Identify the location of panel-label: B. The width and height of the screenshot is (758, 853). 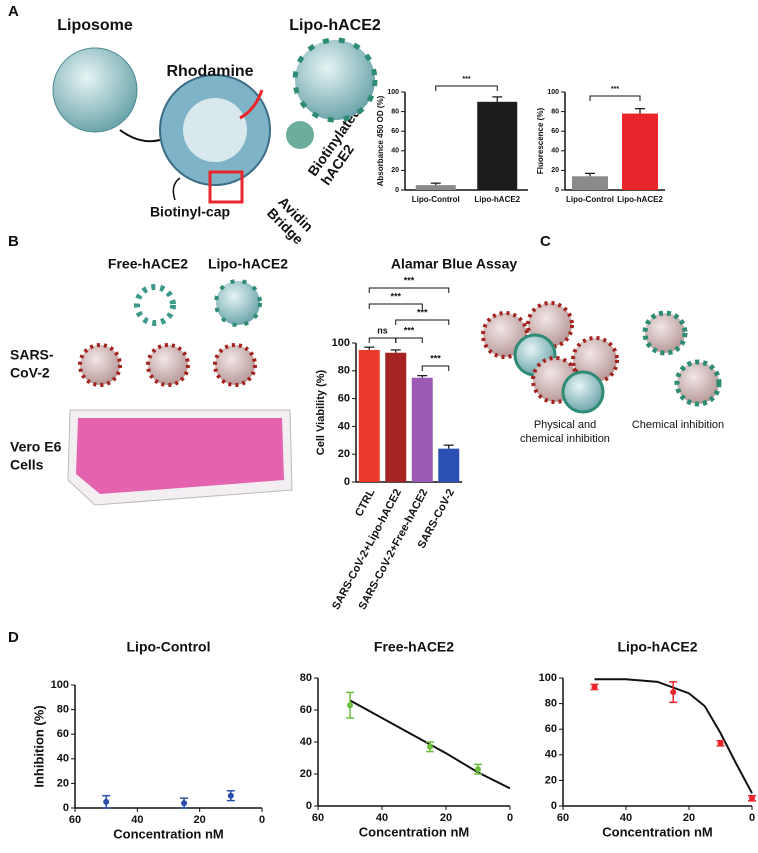
(13, 241).